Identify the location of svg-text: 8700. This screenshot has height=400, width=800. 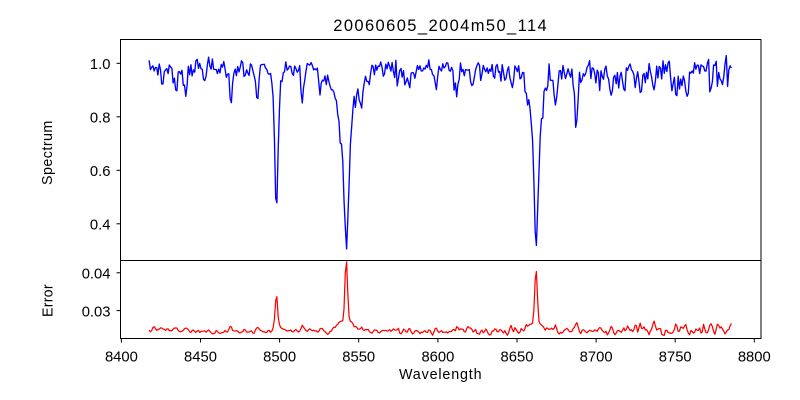
(596, 357).